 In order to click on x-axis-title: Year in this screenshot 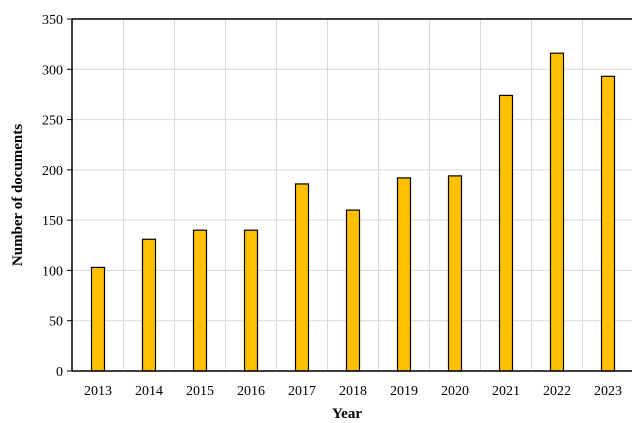, I will do `click(347, 414)`.